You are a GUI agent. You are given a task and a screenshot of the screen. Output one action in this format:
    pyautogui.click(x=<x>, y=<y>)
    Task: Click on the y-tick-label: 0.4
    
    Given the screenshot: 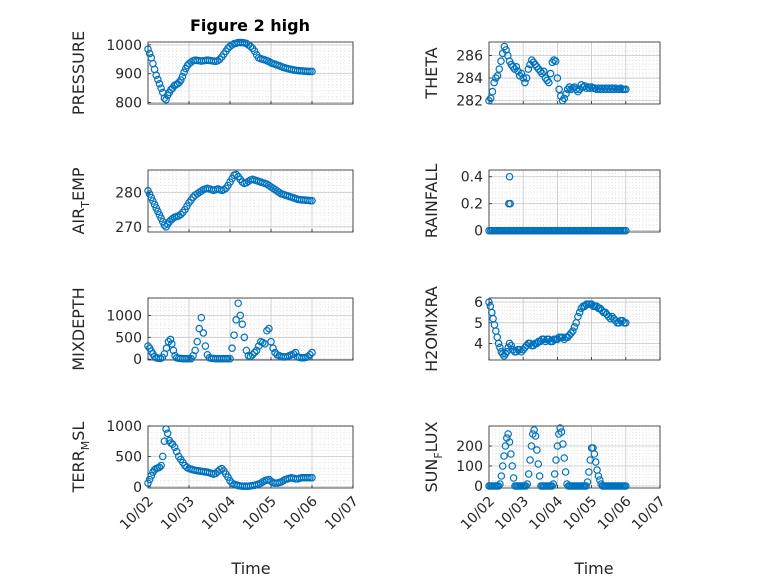 What is the action you would take?
    pyautogui.click(x=472, y=178)
    